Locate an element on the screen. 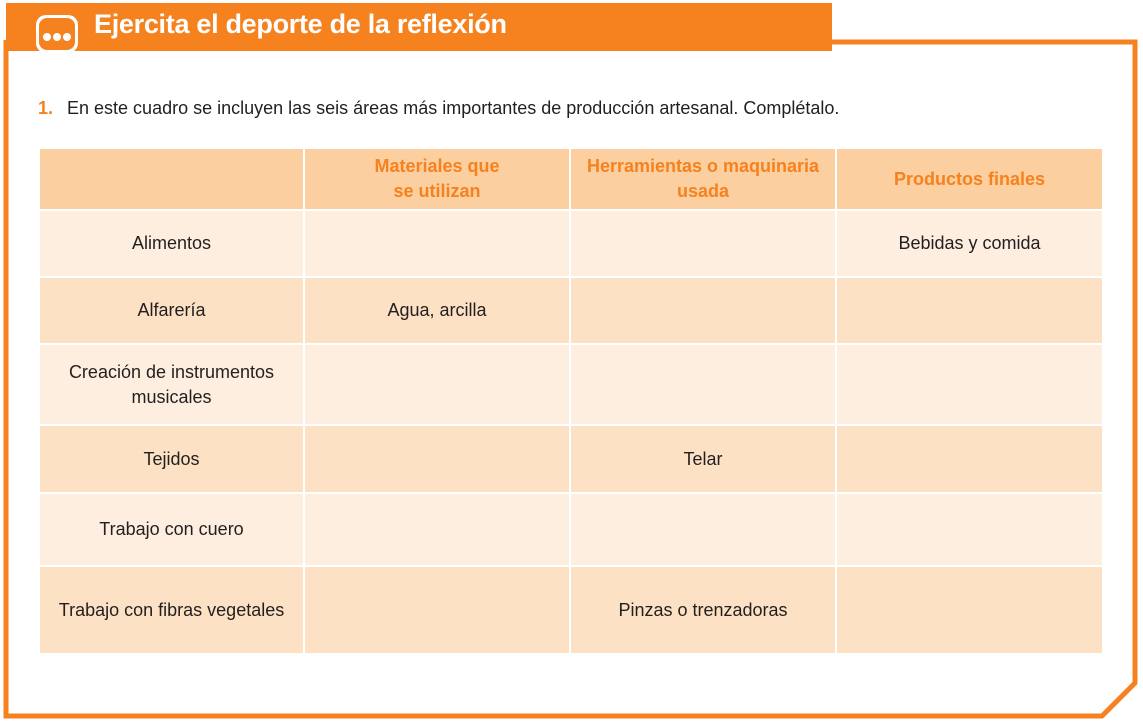 The width and height of the screenshot is (1143, 725). header-cell-tools: Herramientas o maquinaria usada is located at coordinates (704, 180).